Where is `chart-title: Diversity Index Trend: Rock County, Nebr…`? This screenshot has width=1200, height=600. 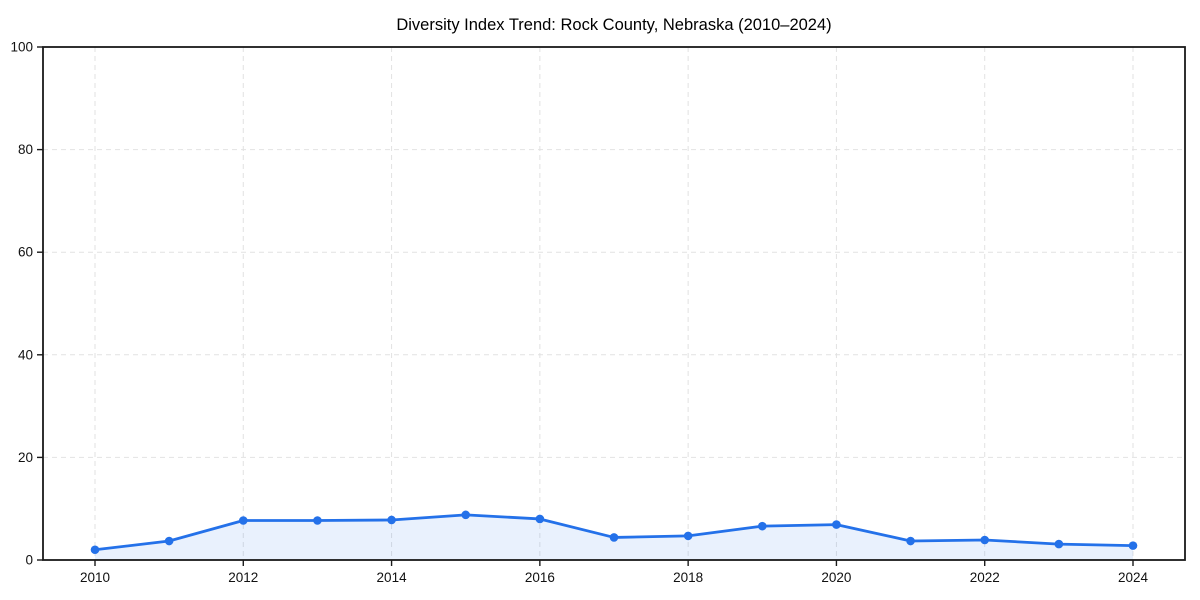 chart-title: Diversity Index Trend: Rock County, Nebr… is located at coordinates (613, 25).